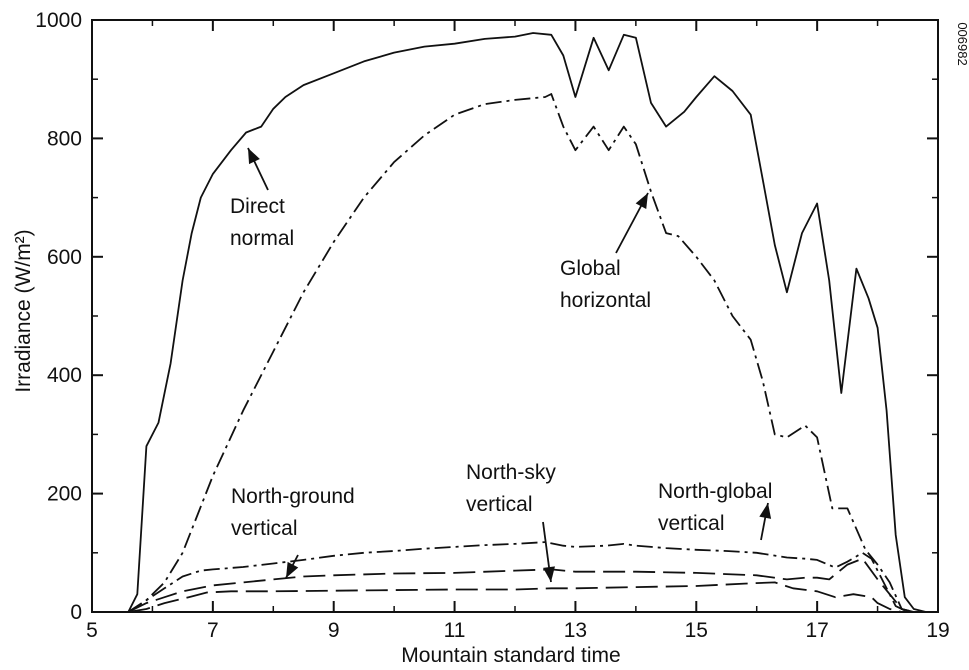  What do you see at coordinates (262, 238) in the screenshot?
I see `annotation-label: normal` at bounding box center [262, 238].